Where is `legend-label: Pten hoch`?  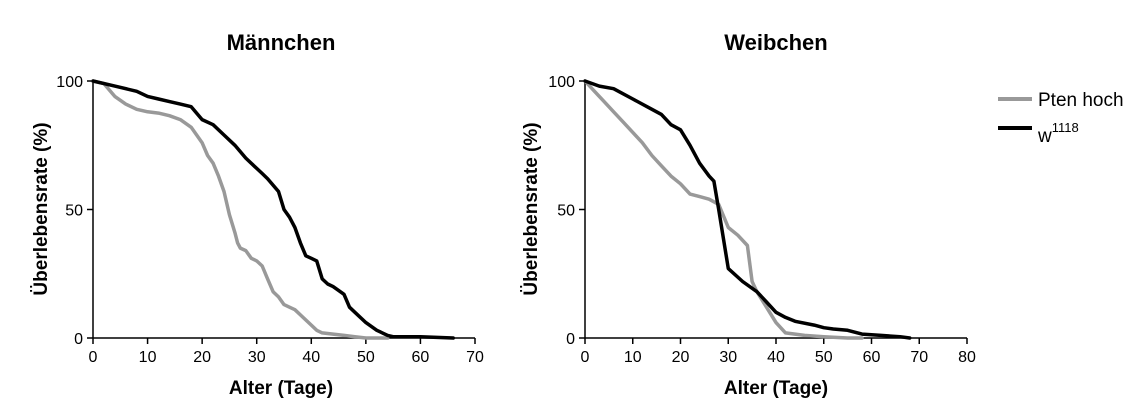 legend-label: Pten hoch is located at coordinates (1081, 100).